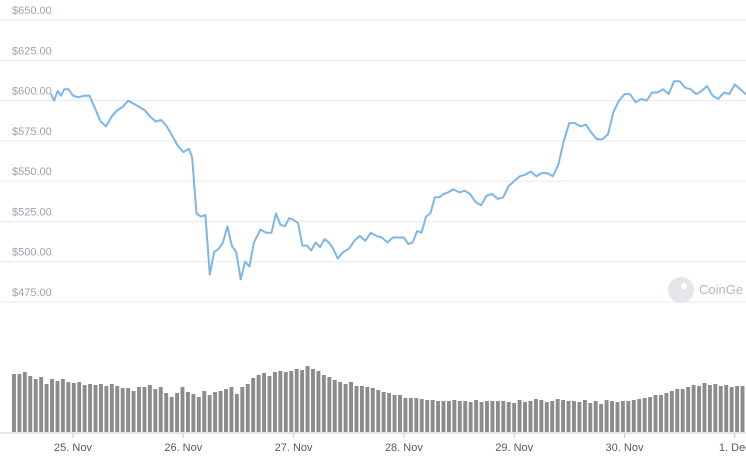 The width and height of the screenshot is (746, 458). I want to click on coingecko-watermark: CoinGe, so click(705, 290).